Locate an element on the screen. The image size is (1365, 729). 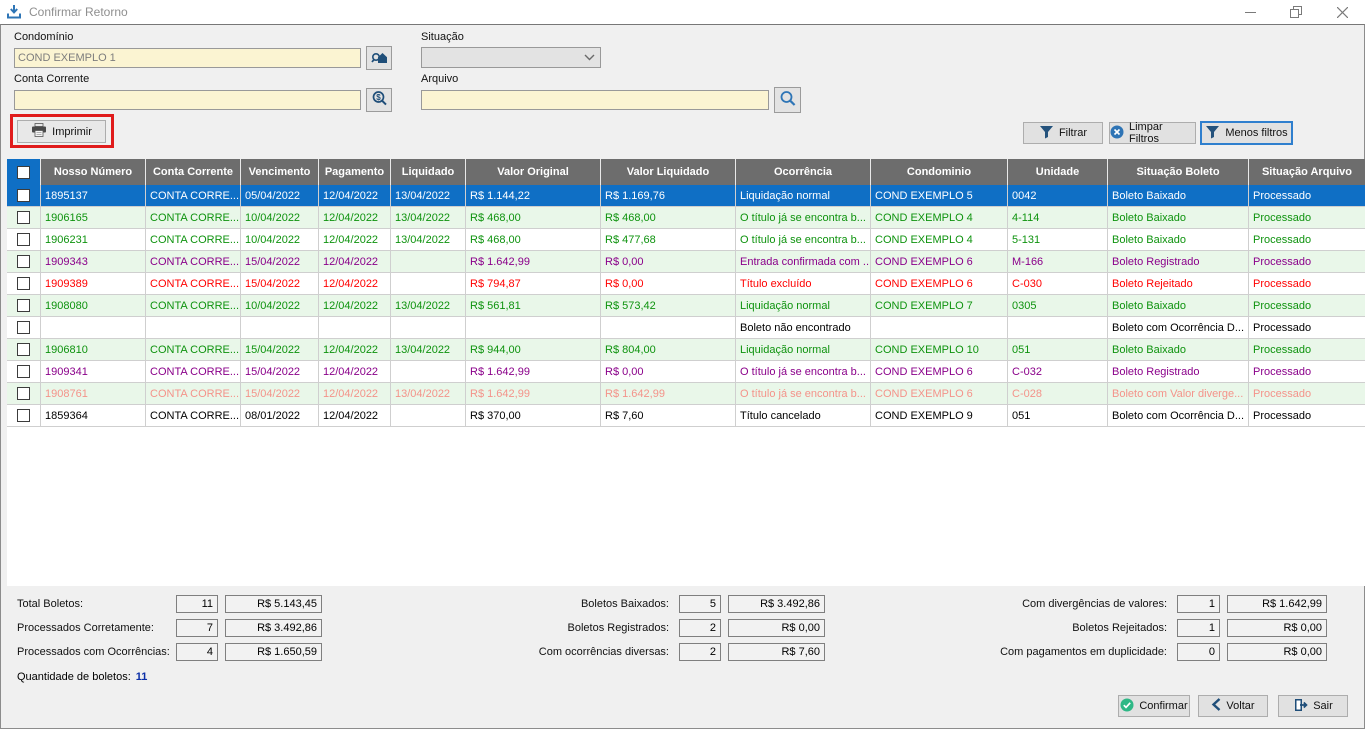
column-header-1: Conta Corrente is located at coordinates (193, 172).